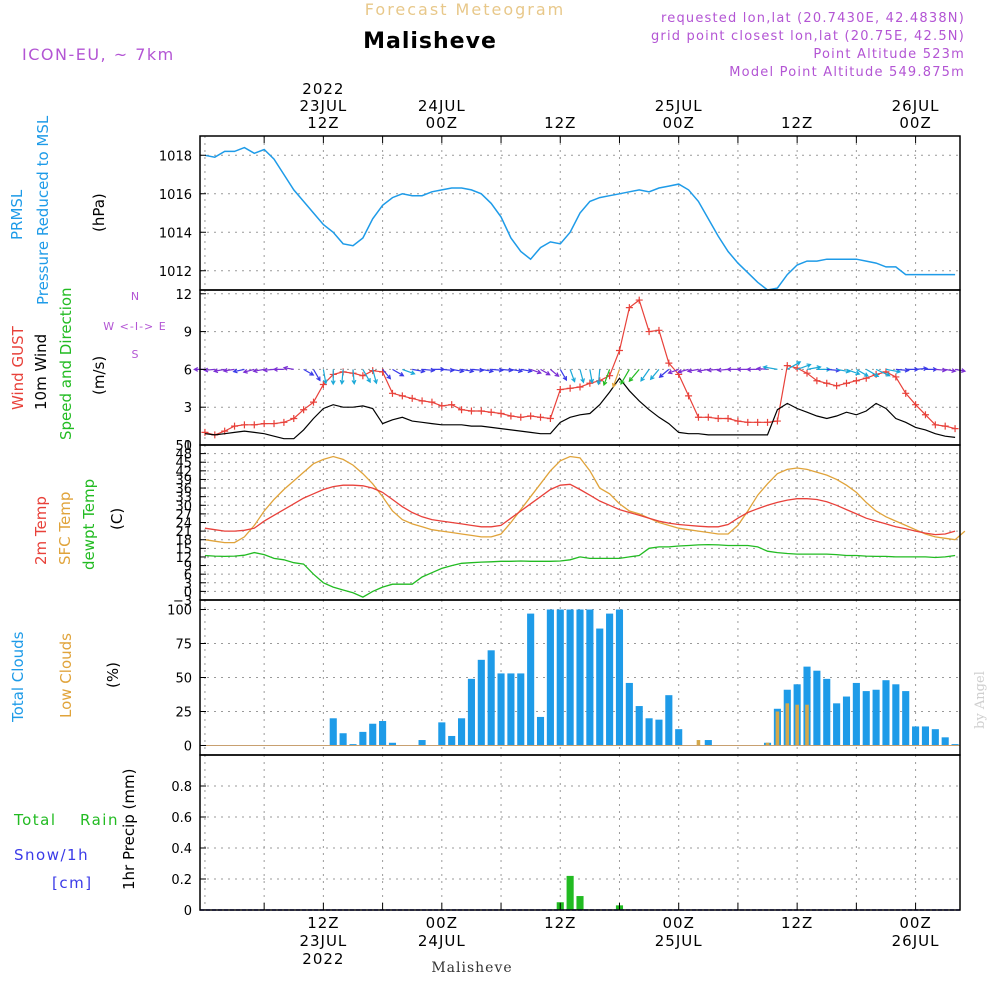  Describe the element at coordinates (183, 455) in the screenshot. I see `y-tick-label: 48` at that location.